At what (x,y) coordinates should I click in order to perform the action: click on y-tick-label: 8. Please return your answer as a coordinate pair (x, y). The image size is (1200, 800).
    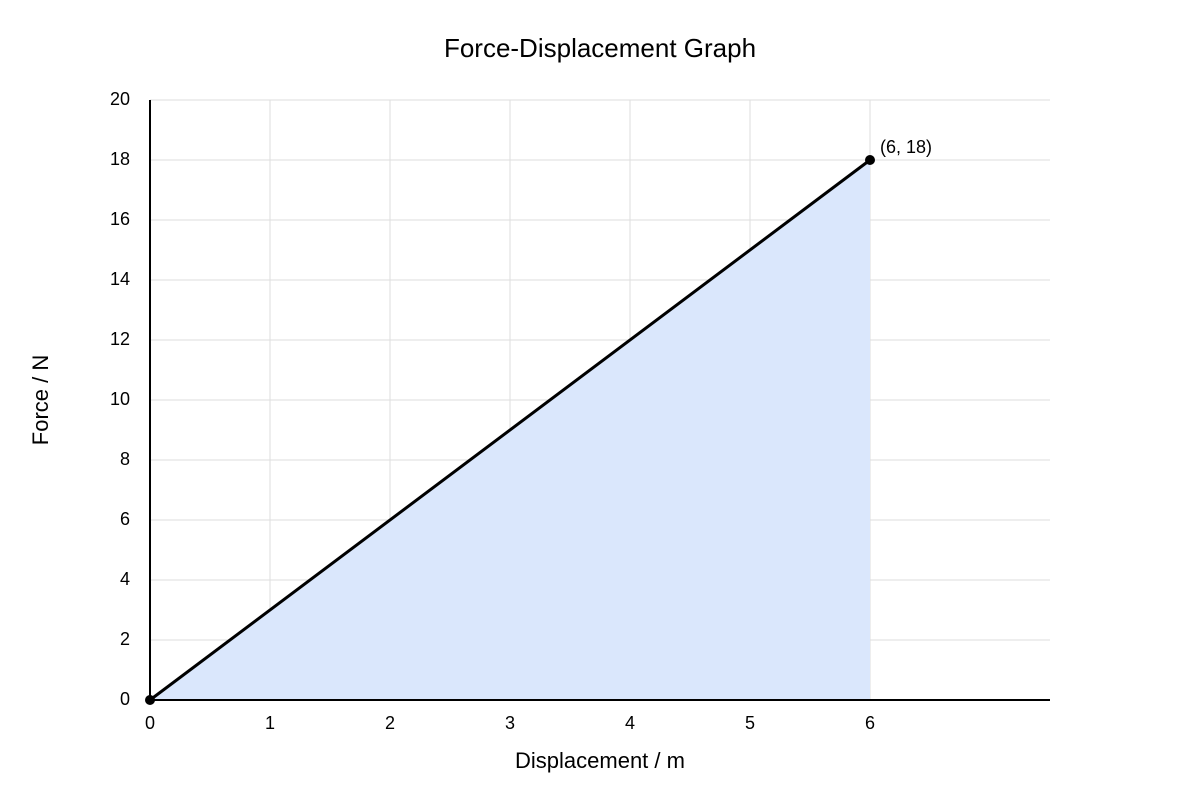
    Looking at the image, I should click on (125, 459).